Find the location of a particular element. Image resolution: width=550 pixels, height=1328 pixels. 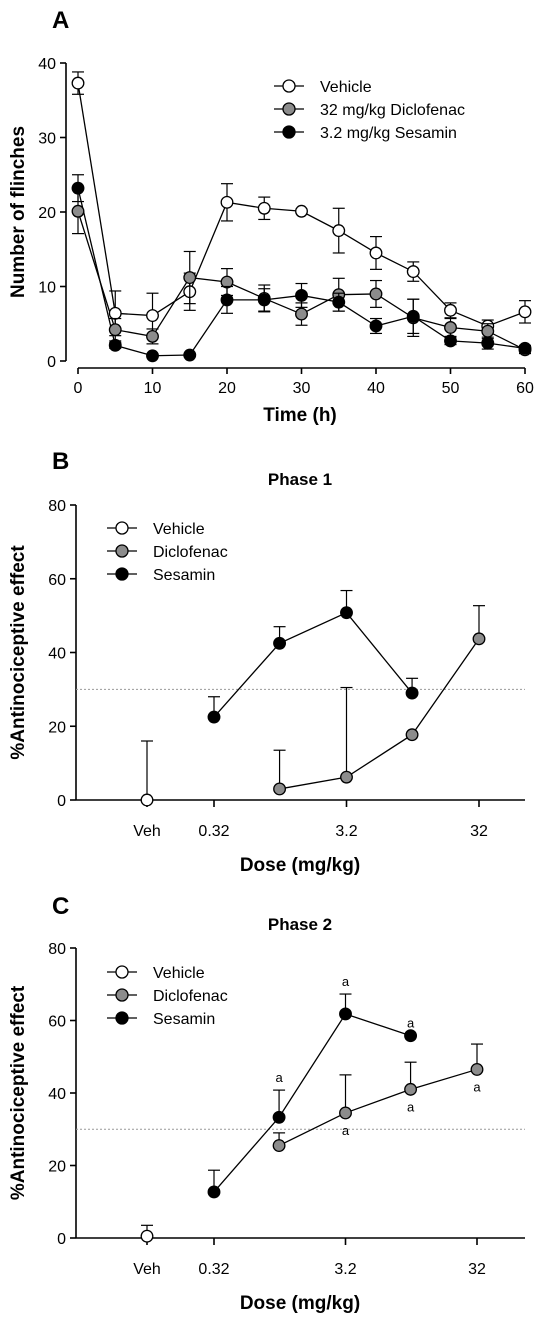

panel-title: Phase 1 is located at coordinates (300, 479).